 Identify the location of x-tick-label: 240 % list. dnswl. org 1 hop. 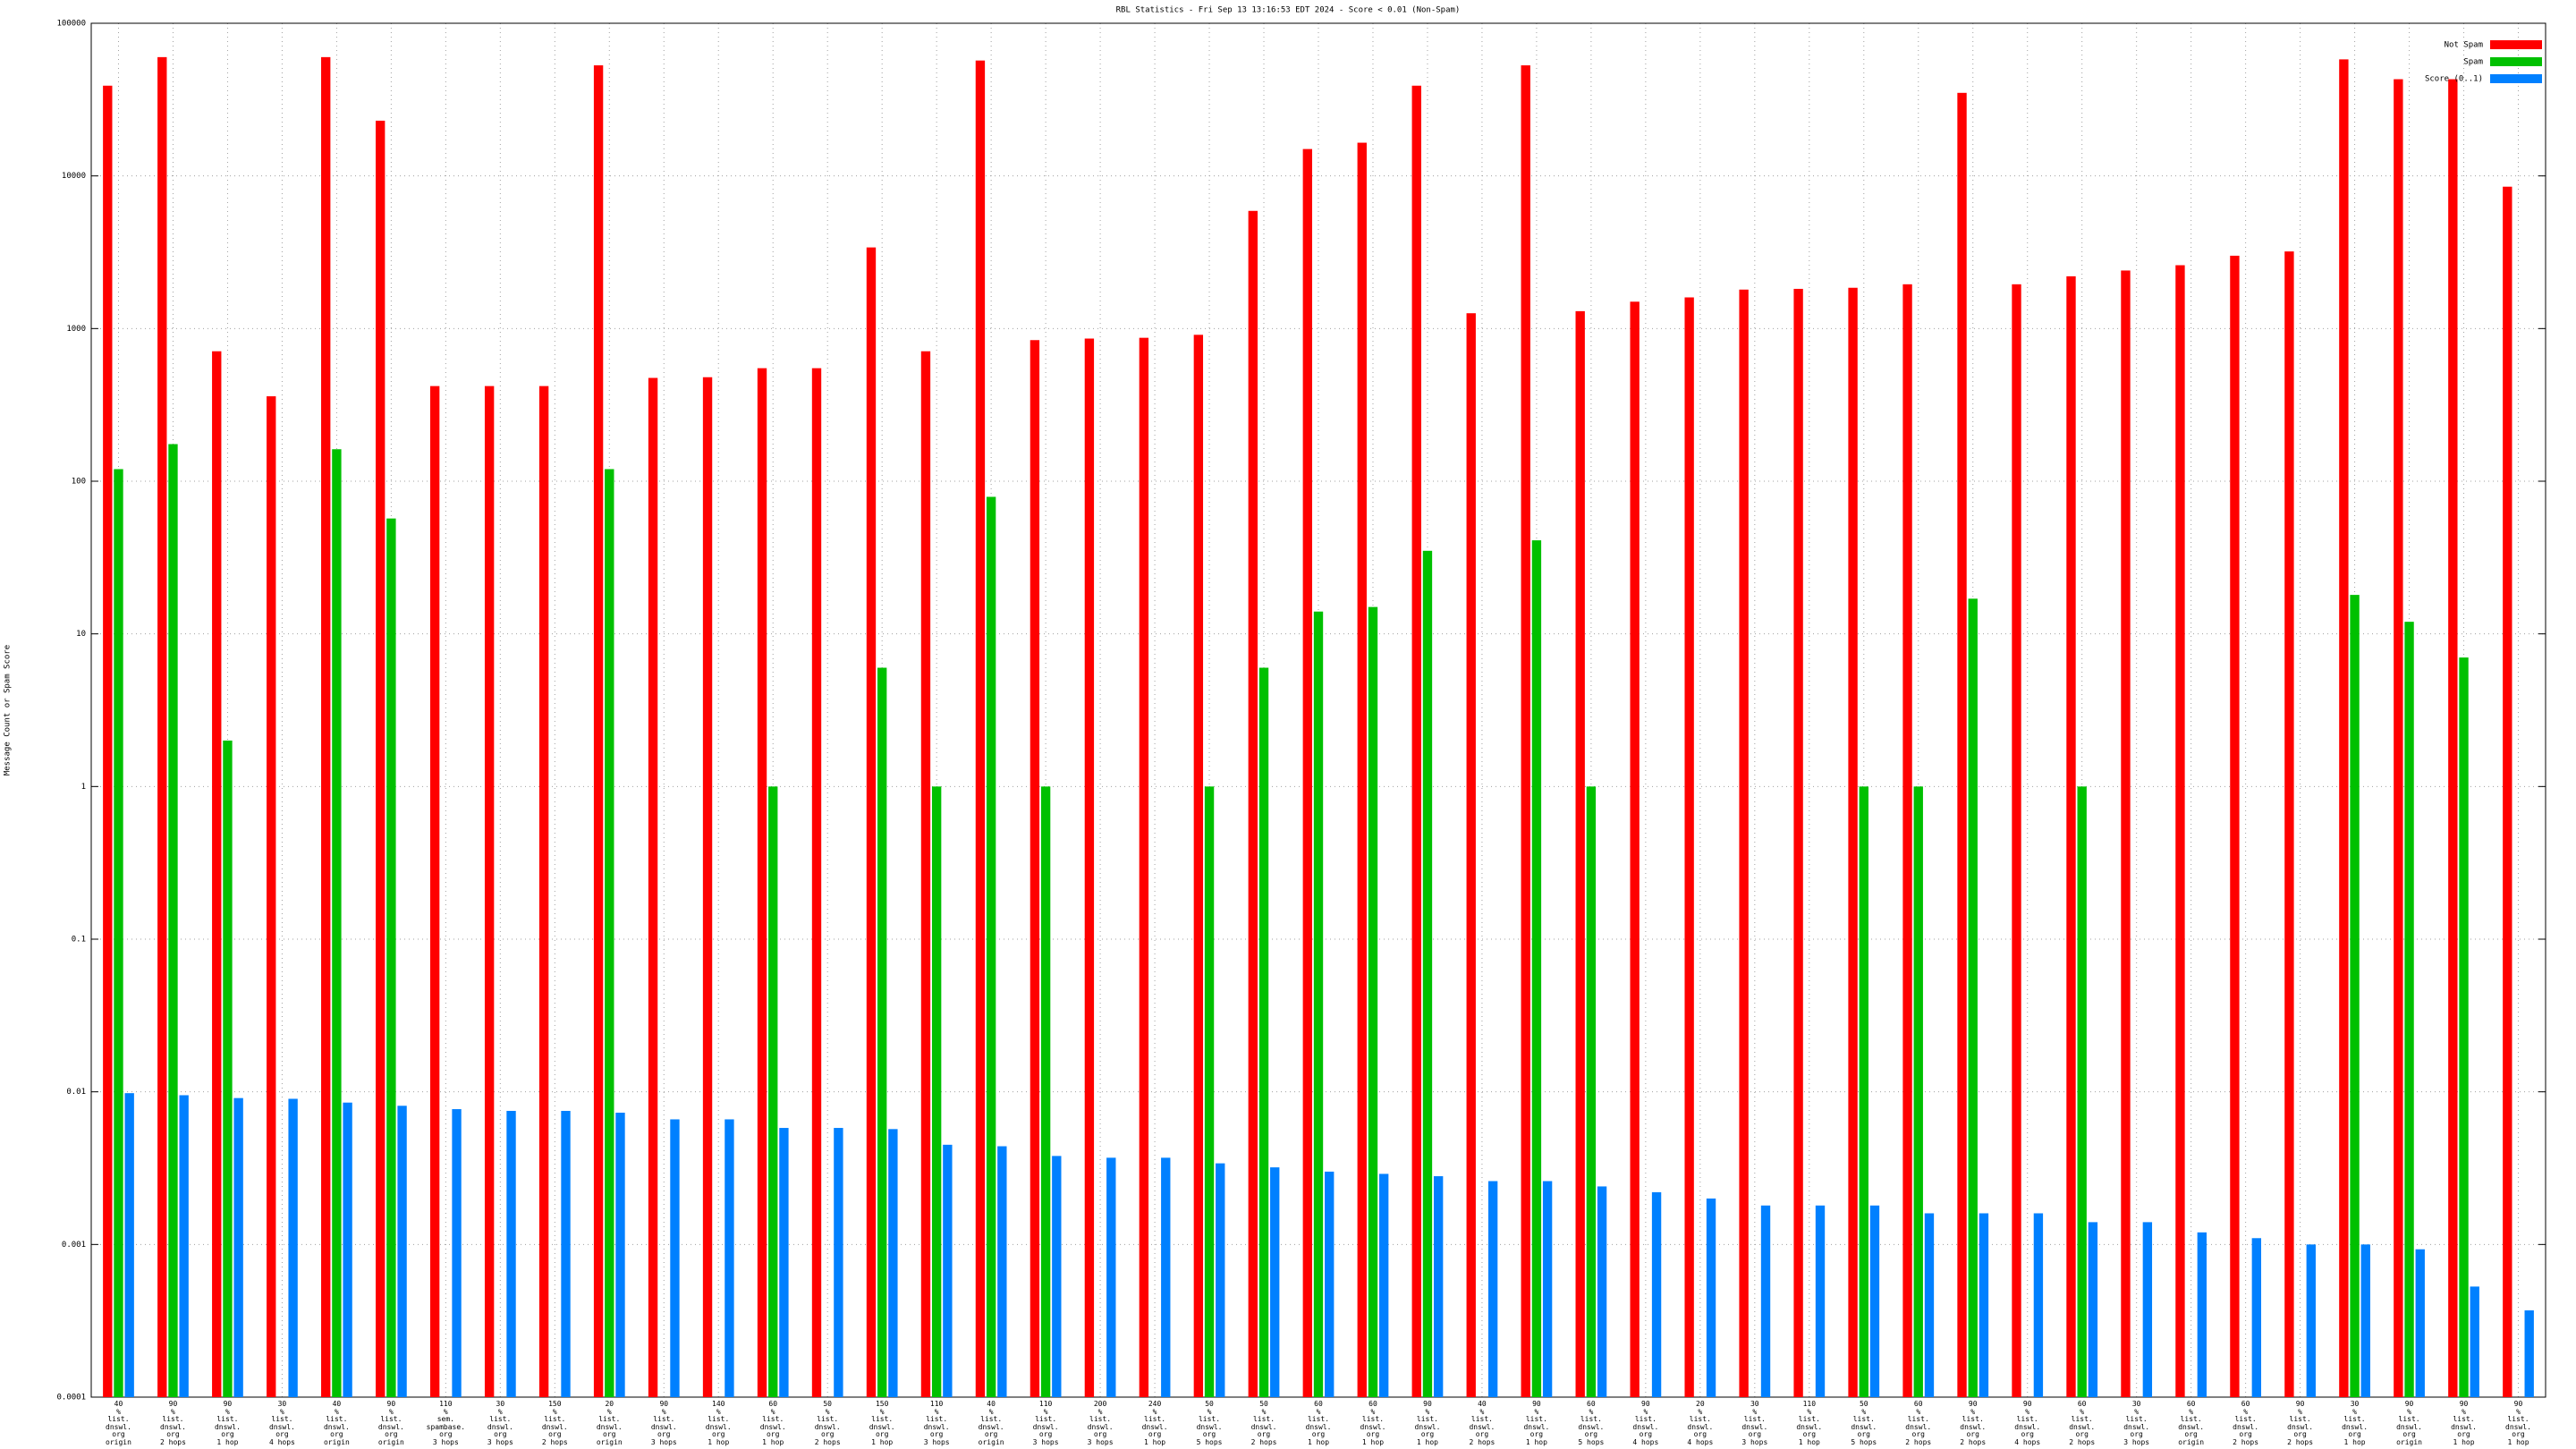
(1154, 1423).